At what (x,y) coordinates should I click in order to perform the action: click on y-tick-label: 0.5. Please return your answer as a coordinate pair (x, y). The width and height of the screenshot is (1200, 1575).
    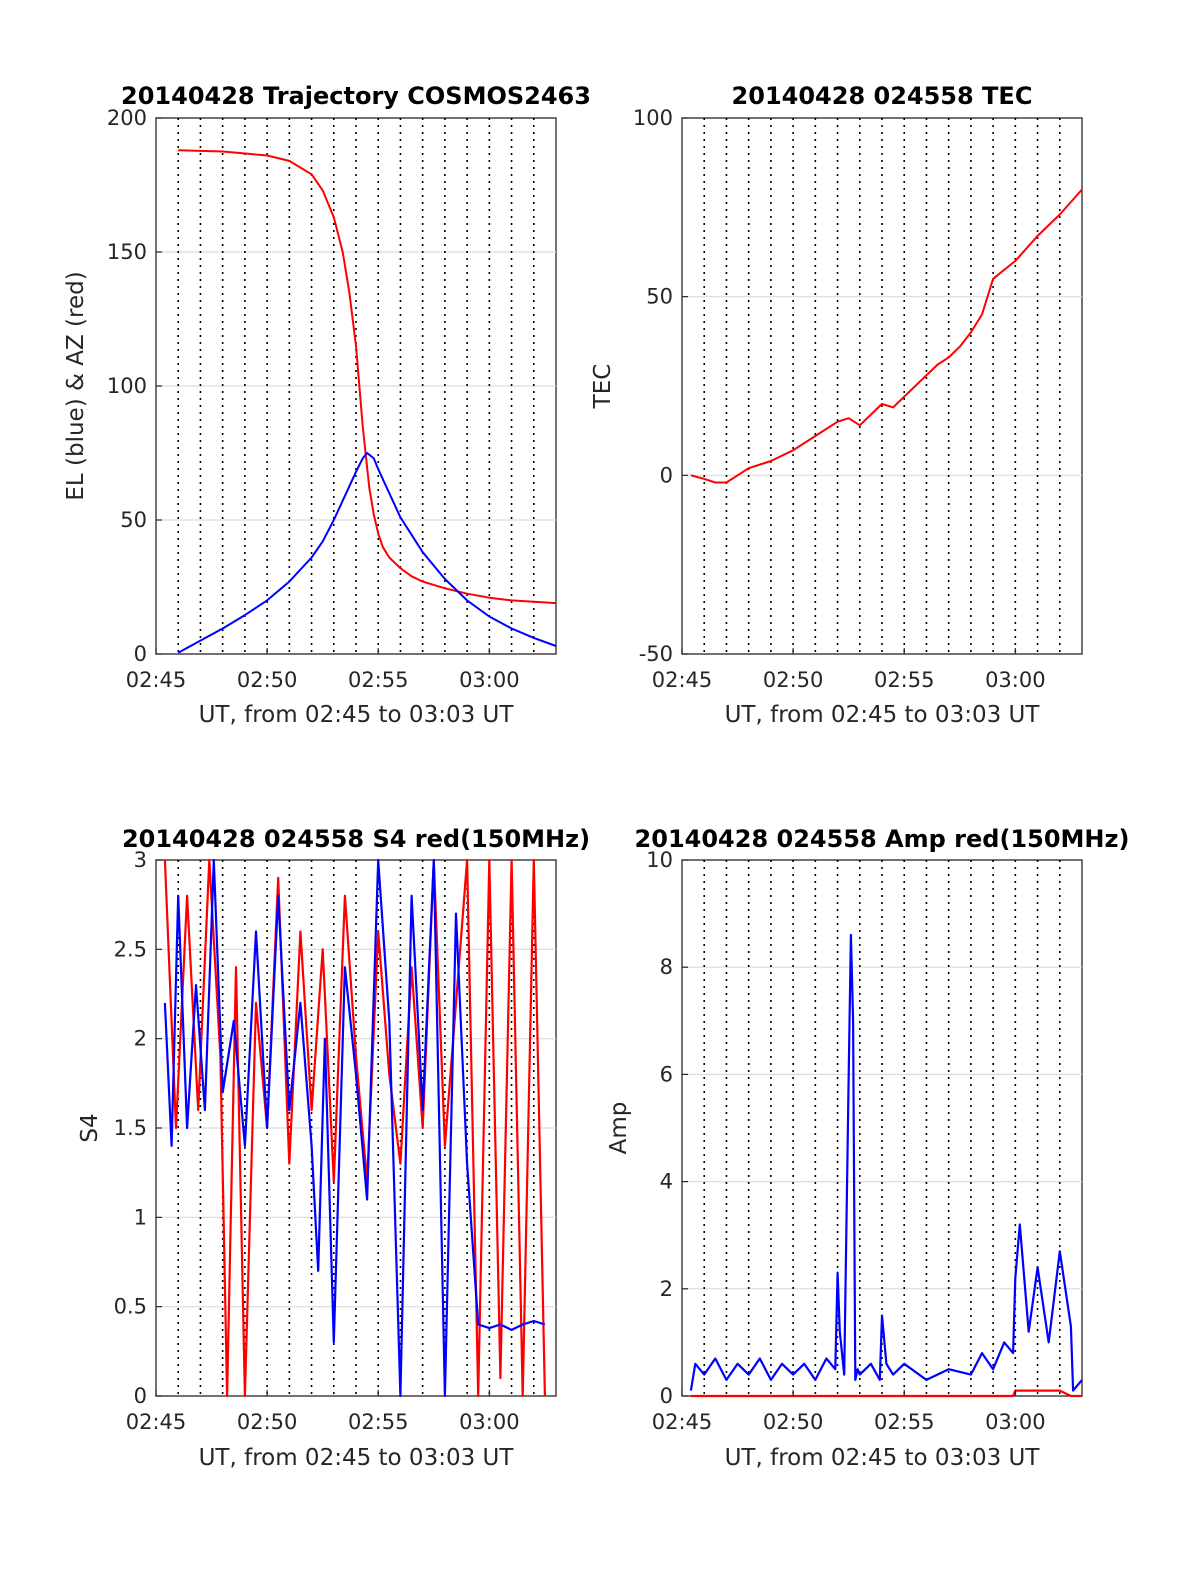
    Looking at the image, I should click on (130, 1307).